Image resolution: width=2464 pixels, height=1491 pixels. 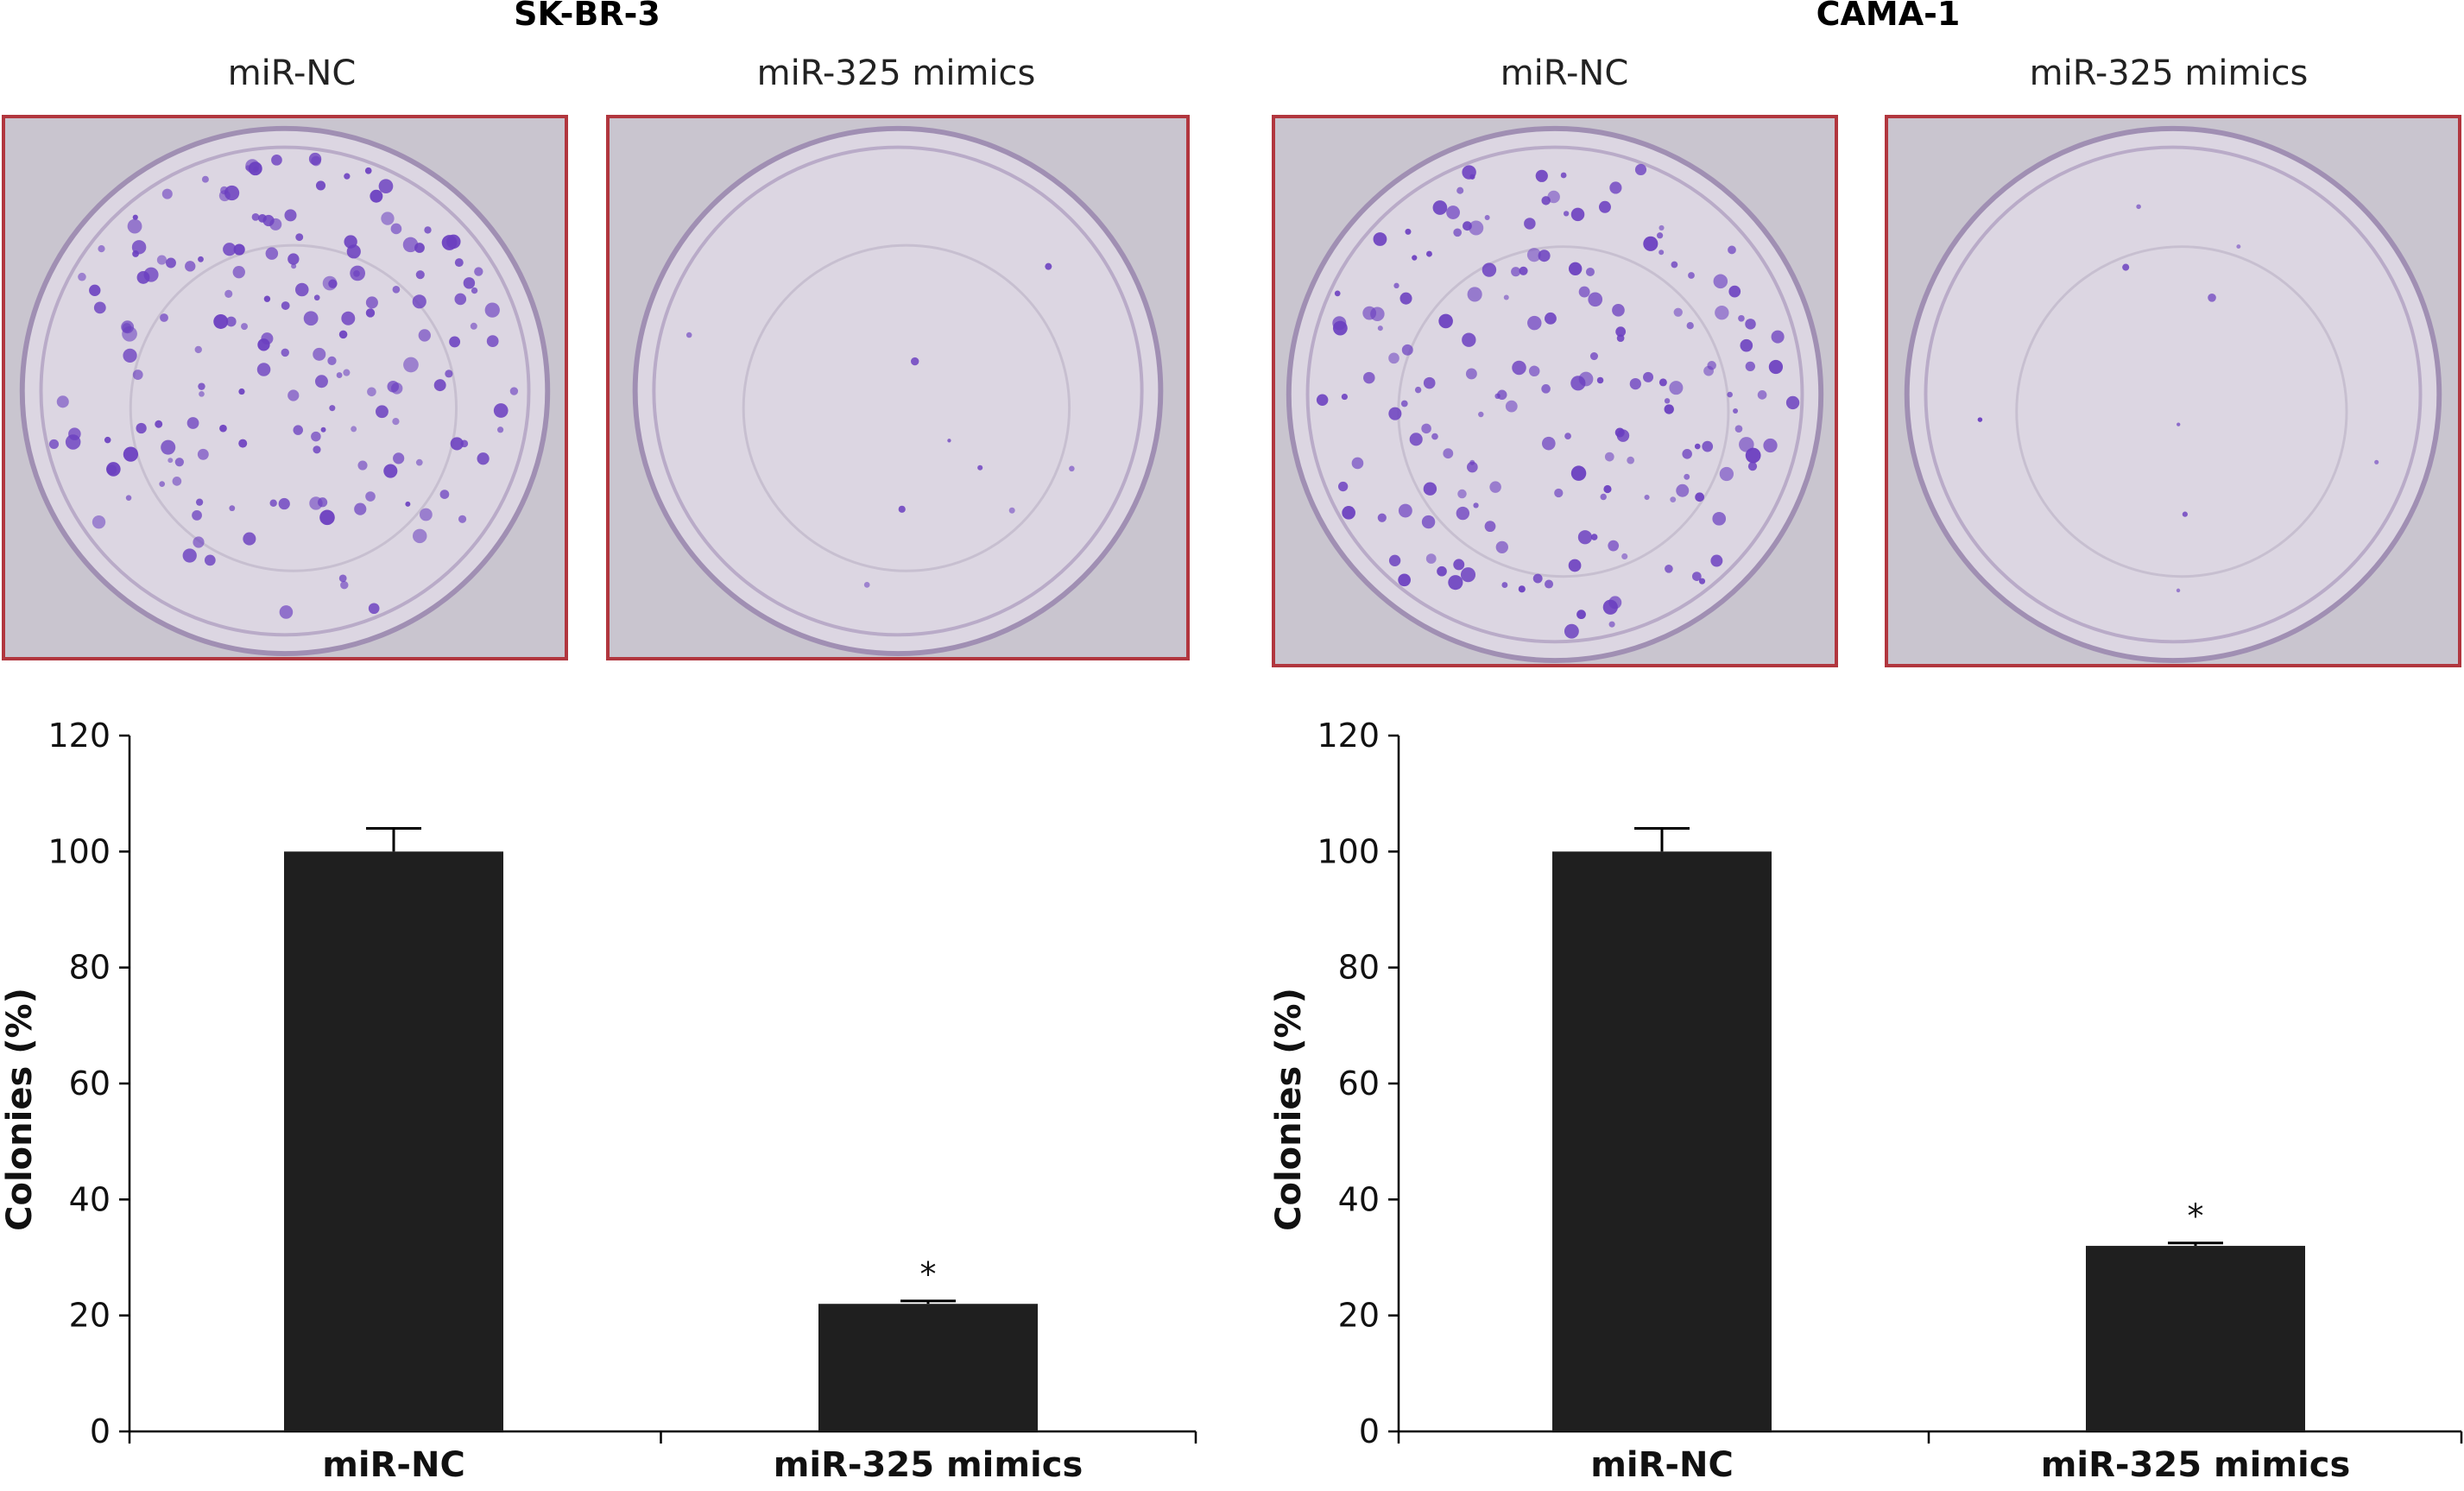 What do you see at coordinates (898, 387) in the screenshot?
I see `dish-photo-skbr3-mimics` at bounding box center [898, 387].